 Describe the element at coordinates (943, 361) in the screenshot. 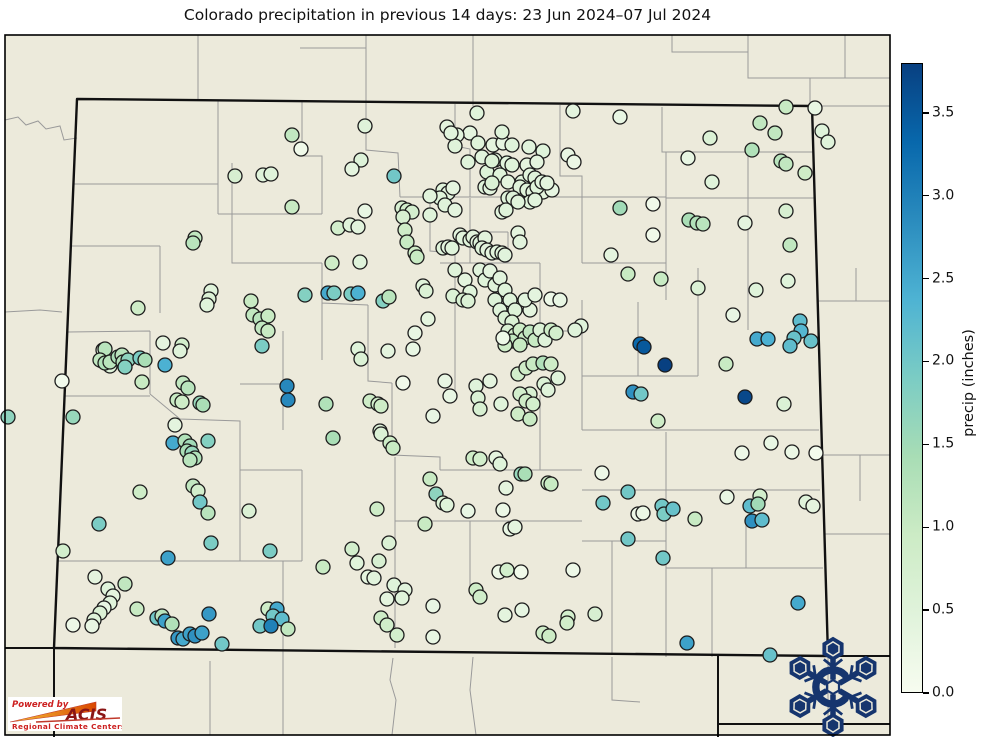

I see `colorbar-tick-label: 2.0` at that location.